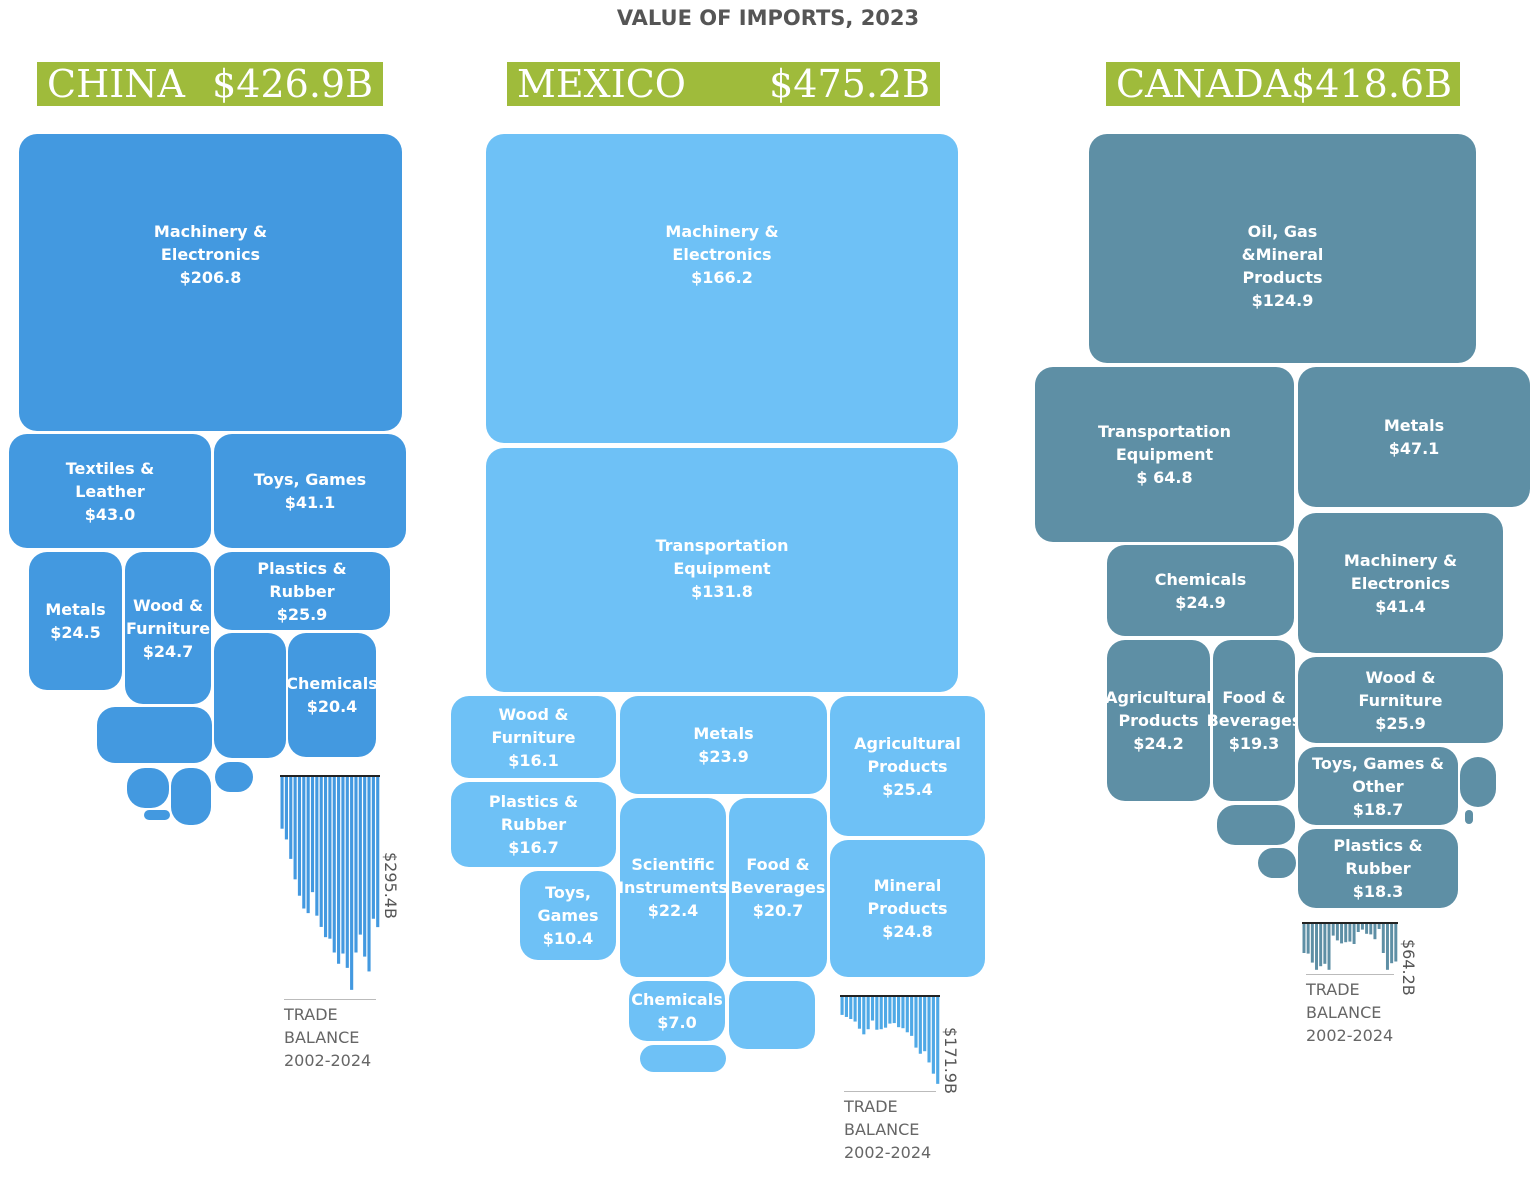 The height and width of the screenshot is (1184, 1536). Describe the element at coordinates (677, 1022) in the screenshot. I see `tile-value: $7.0` at that location.